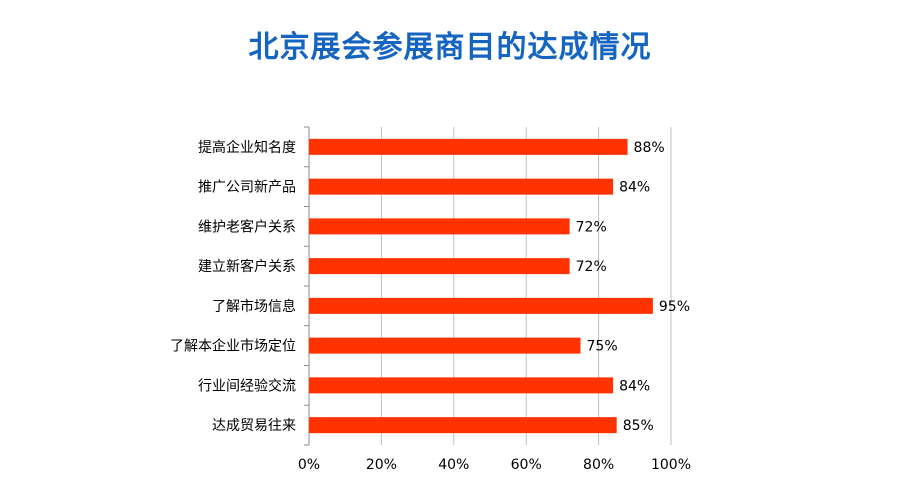  What do you see at coordinates (247, 226) in the screenshot?
I see `category-label: 维护老客户关系` at bounding box center [247, 226].